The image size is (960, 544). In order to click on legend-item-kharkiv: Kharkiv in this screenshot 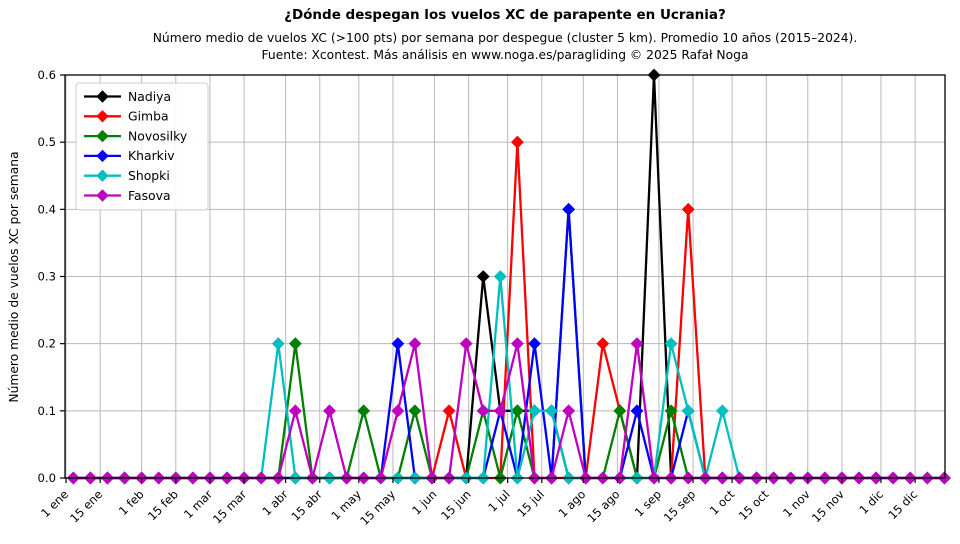, I will do `click(129, 155)`.